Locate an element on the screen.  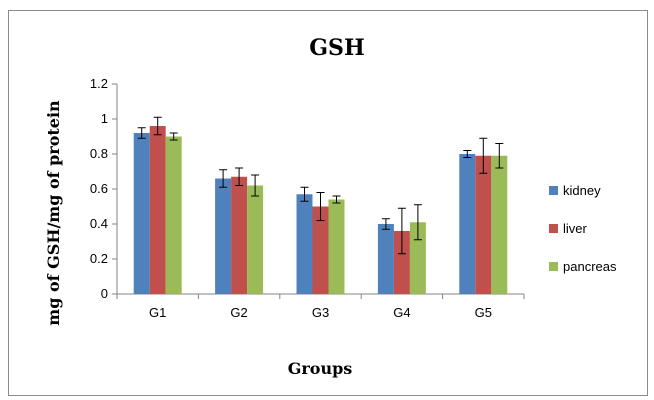
x-tick-label: G4 is located at coordinates (401, 312).